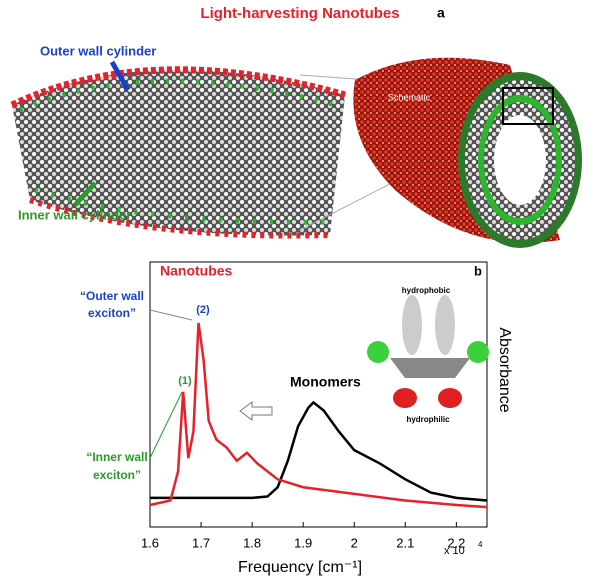 This screenshot has width=600, height=581. Describe the element at coordinates (74, 214) in the screenshot. I see `inner-label: Inner wall cylinder` at that location.